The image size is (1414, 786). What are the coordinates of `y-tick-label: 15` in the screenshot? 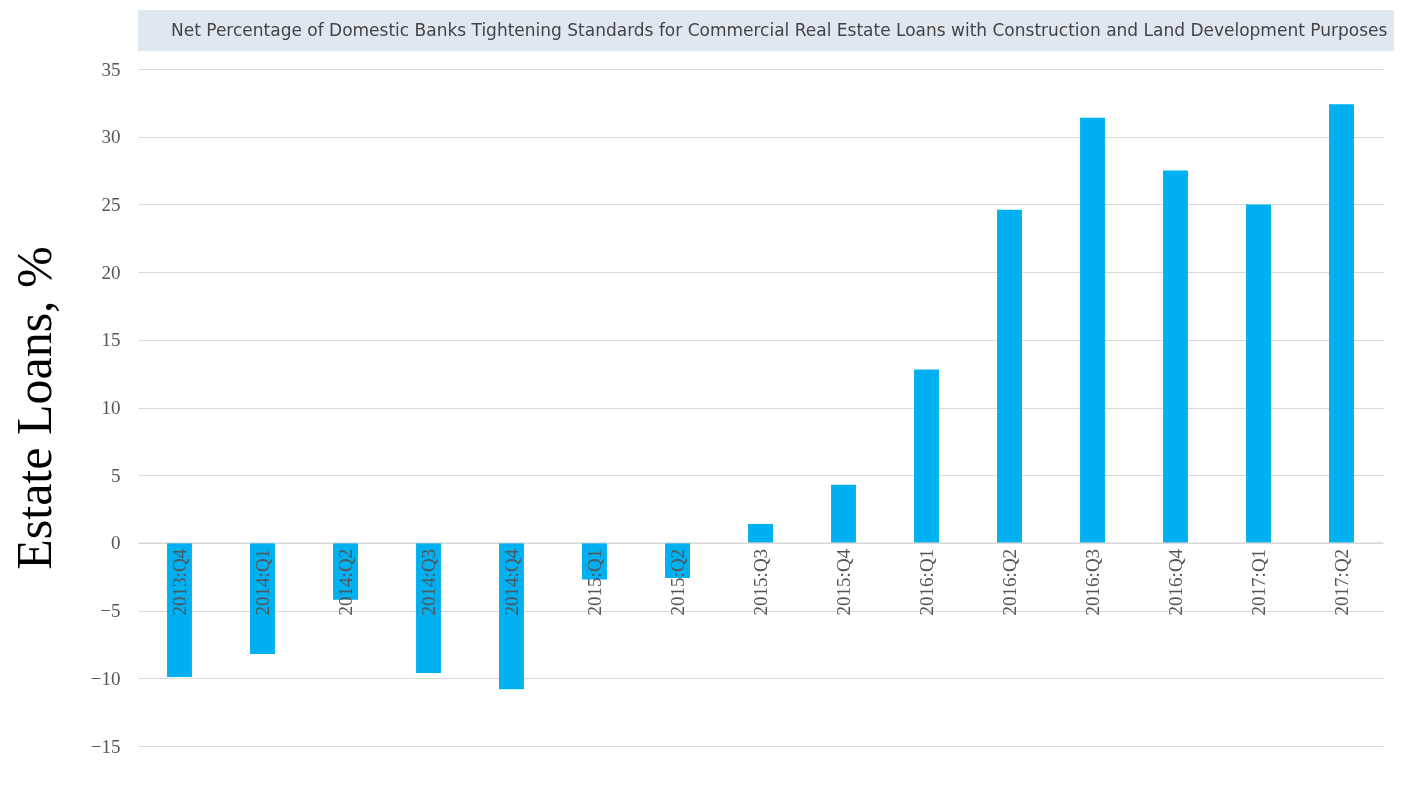 It's located at (111, 340).